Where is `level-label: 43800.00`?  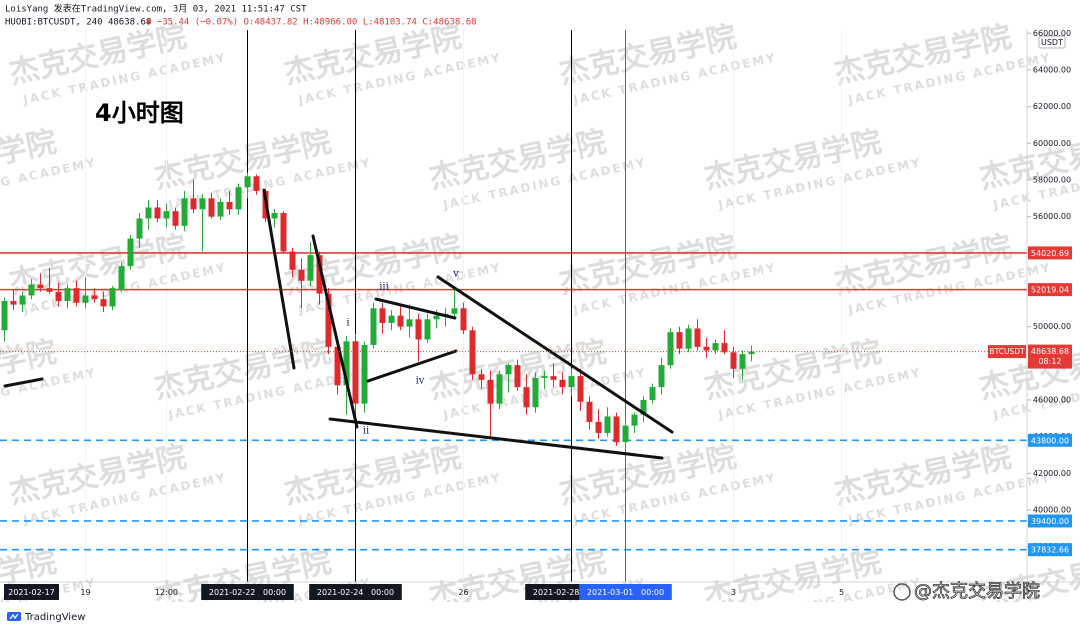 level-label: 43800.00 is located at coordinates (1050, 440).